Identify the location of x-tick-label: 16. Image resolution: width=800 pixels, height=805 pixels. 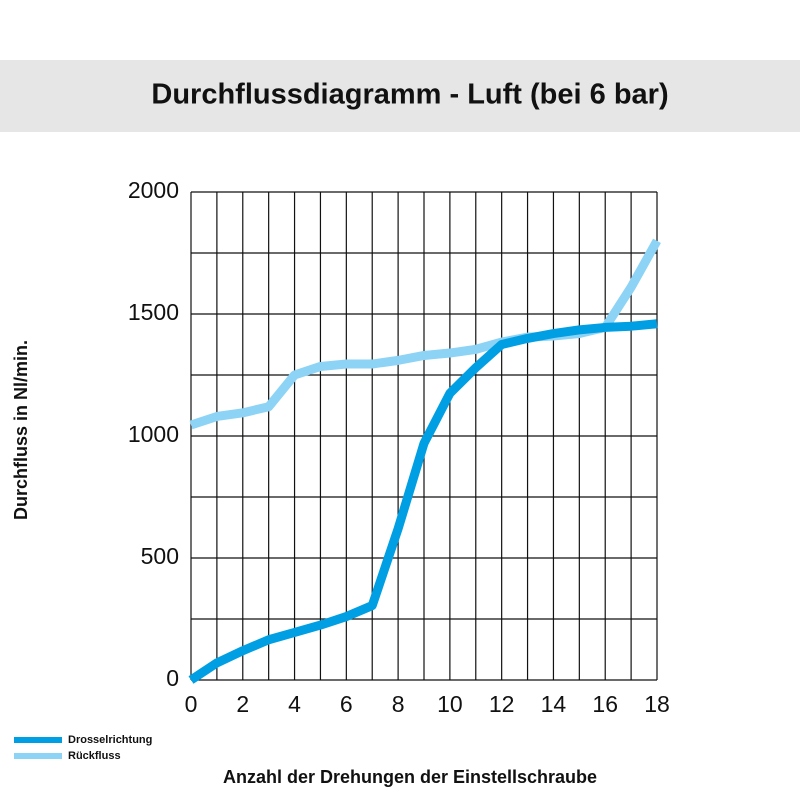
(605, 704).